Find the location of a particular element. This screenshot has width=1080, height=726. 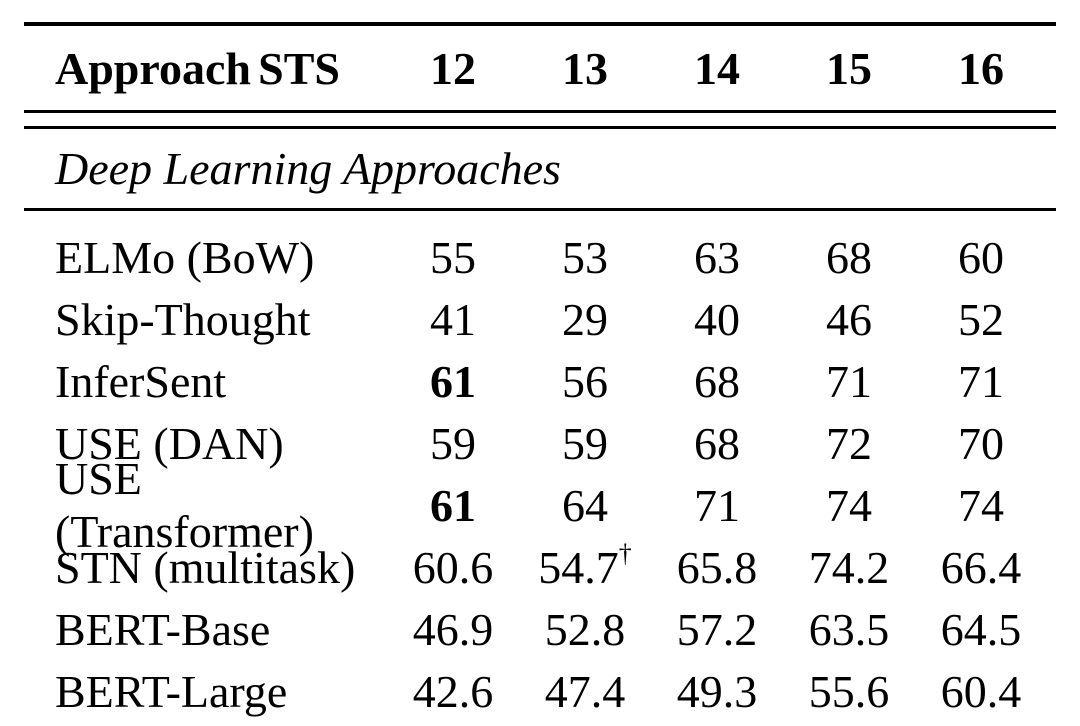

table-row-use-dan: USE (DAN) 59 59 68 72 70 is located at coordinates (540, 443).